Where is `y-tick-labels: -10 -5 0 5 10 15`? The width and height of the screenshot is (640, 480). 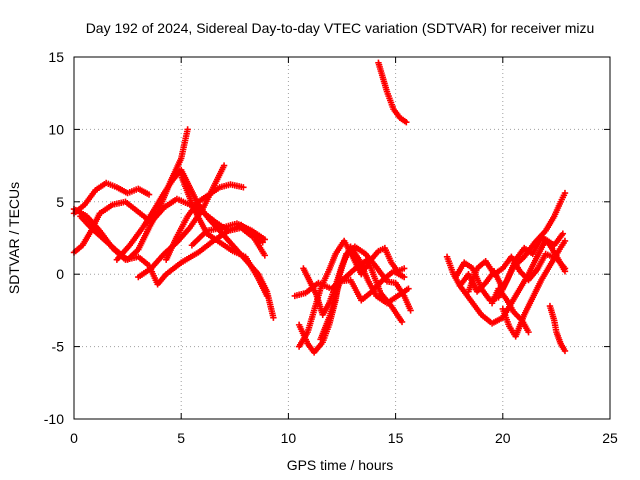 y-tick-labels: -10 -5 0 5 10 15 is located at coordinates (54, 238).